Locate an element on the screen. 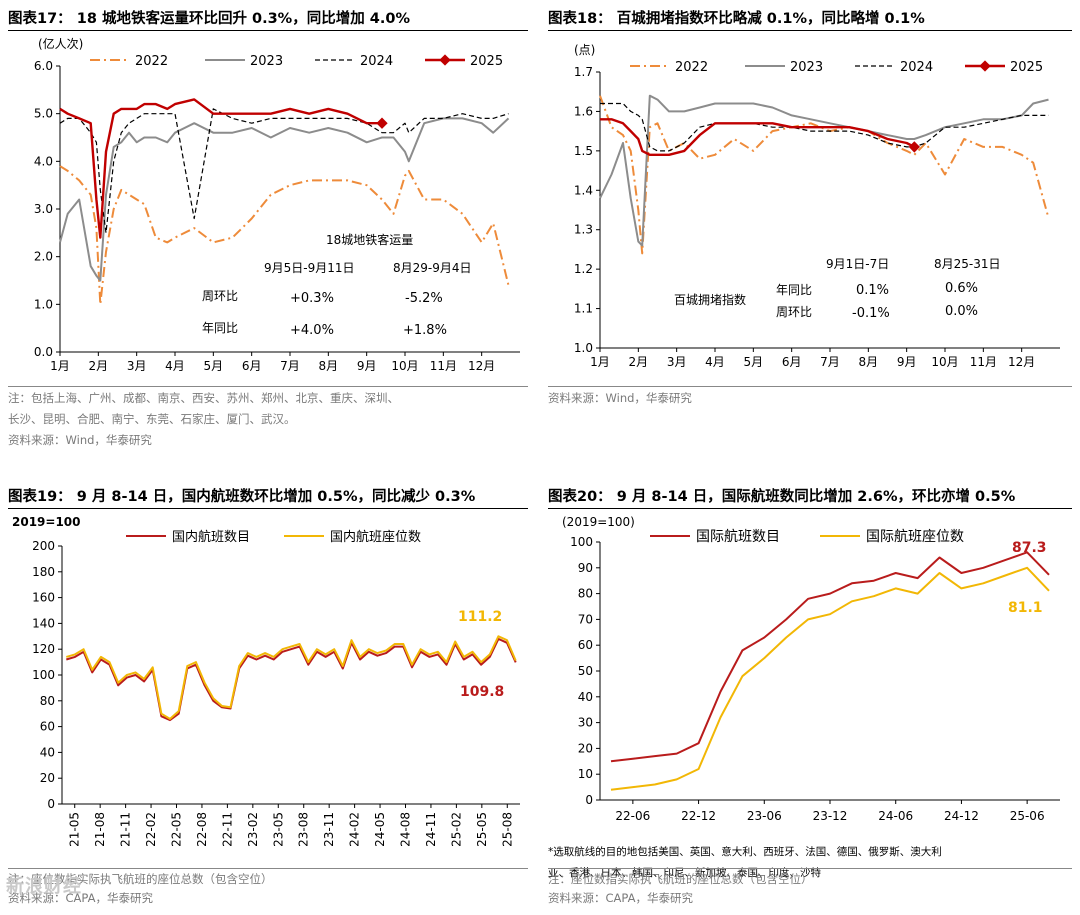  chart20-flights-end-label: 87.3 is located at coordinates (1029, 548).